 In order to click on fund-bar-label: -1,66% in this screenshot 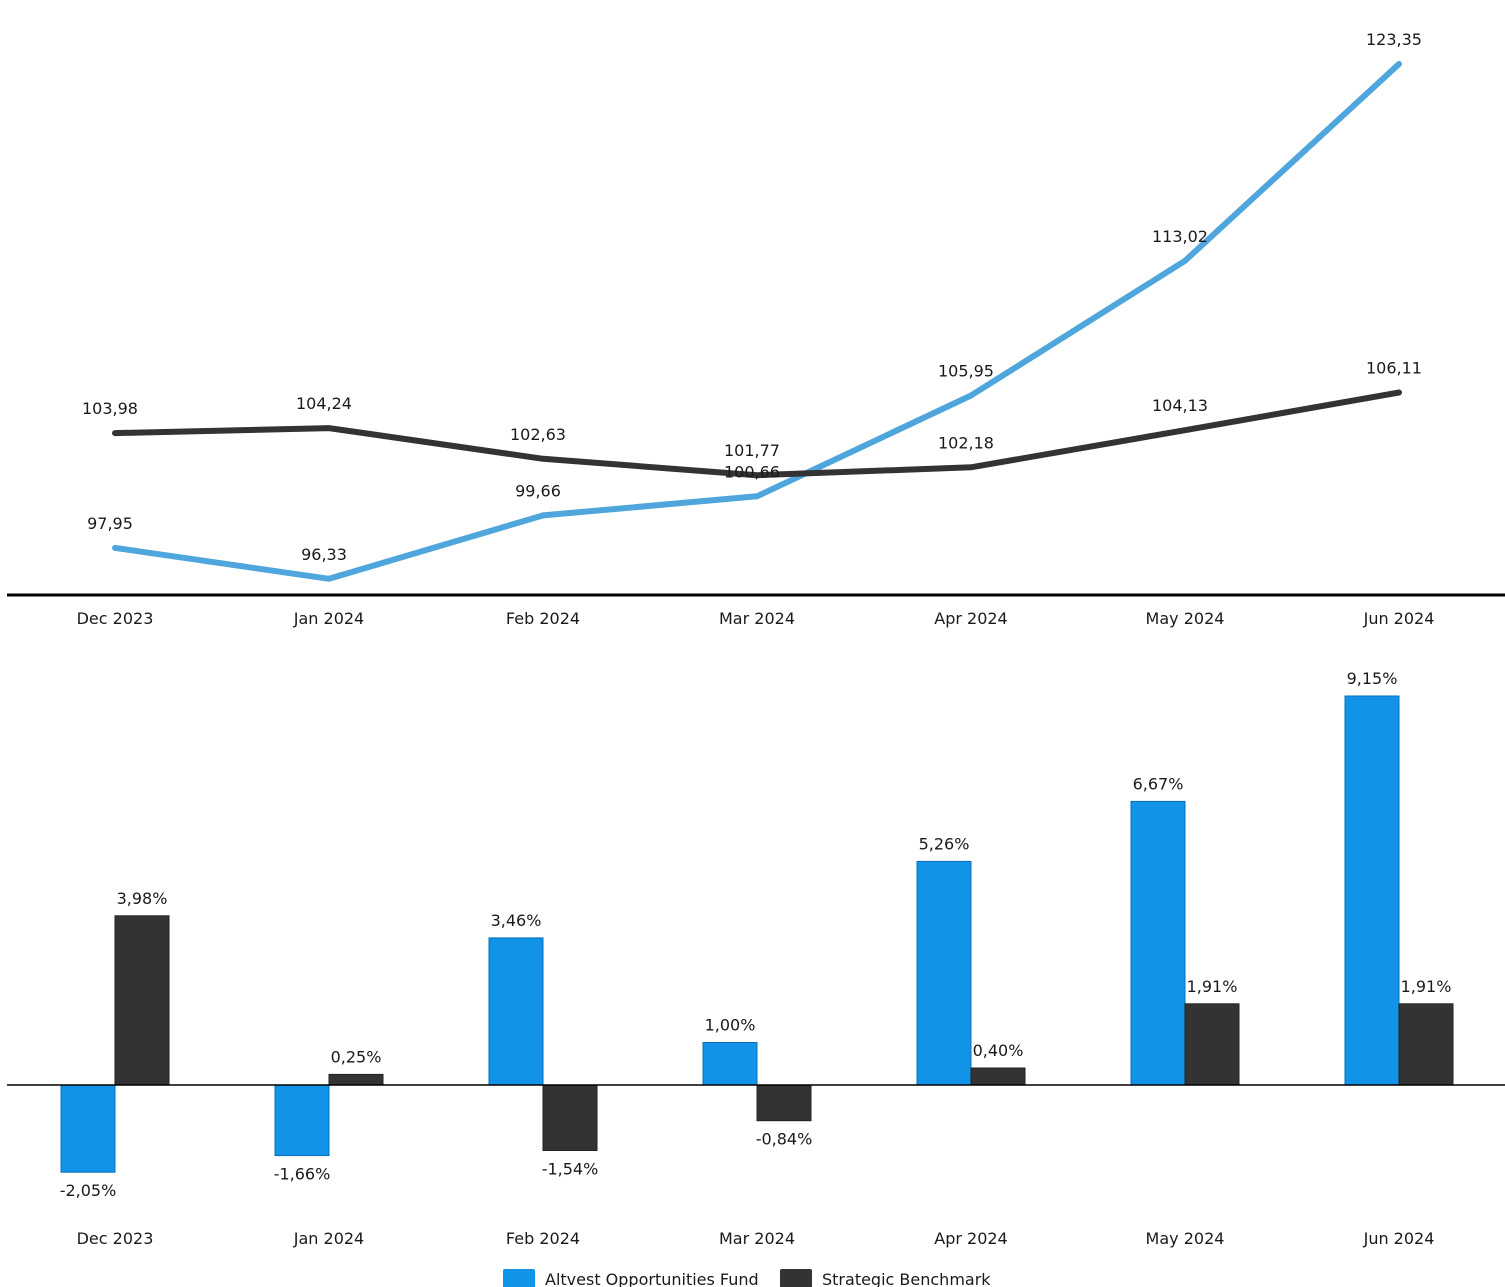, I will do `click(302, 1174)`.